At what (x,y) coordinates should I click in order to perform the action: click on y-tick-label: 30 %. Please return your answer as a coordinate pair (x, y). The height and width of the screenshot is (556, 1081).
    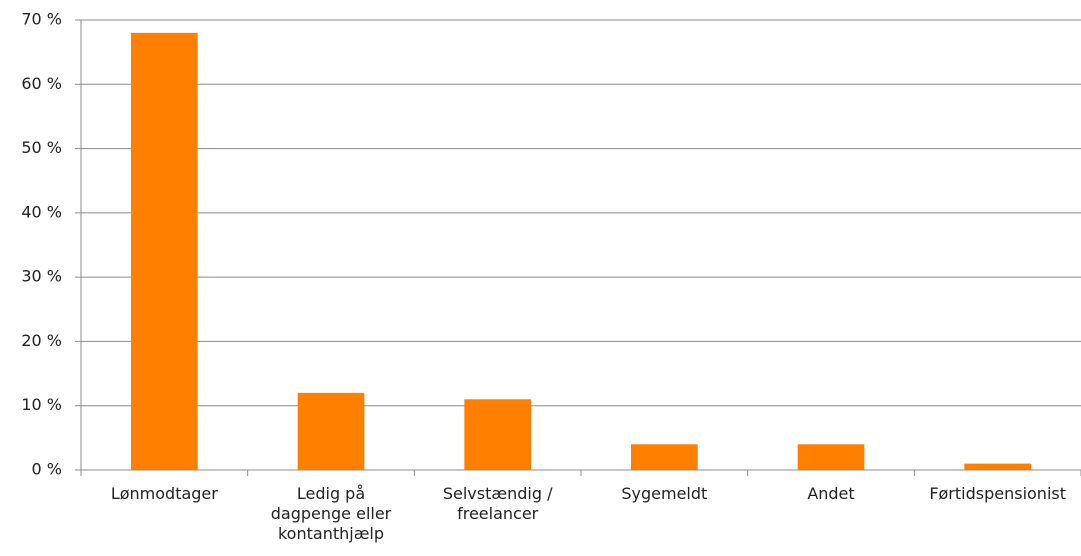
    Looking at the image, I should click on (41, 276).